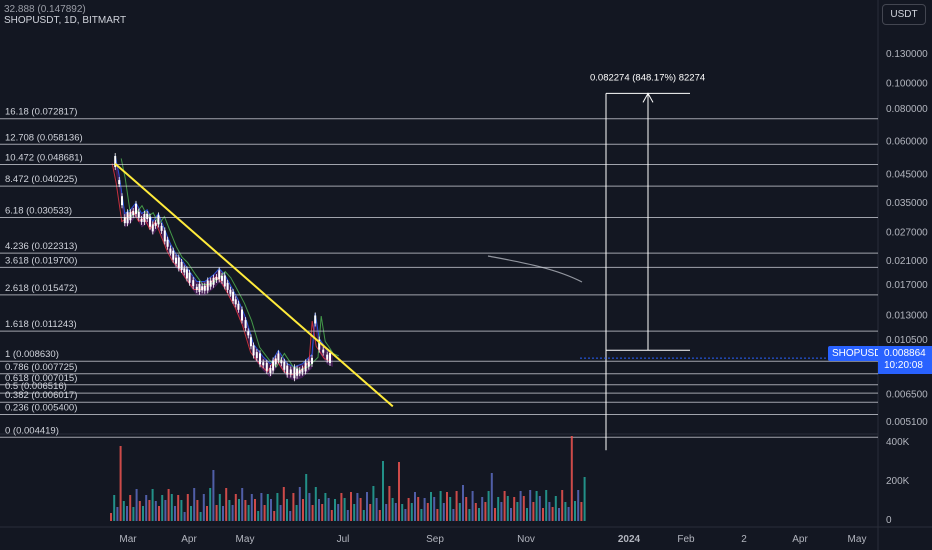 This screenshot has width=932, height=550. I want to click on time-axis-tick: Sep, so click(435, 539).